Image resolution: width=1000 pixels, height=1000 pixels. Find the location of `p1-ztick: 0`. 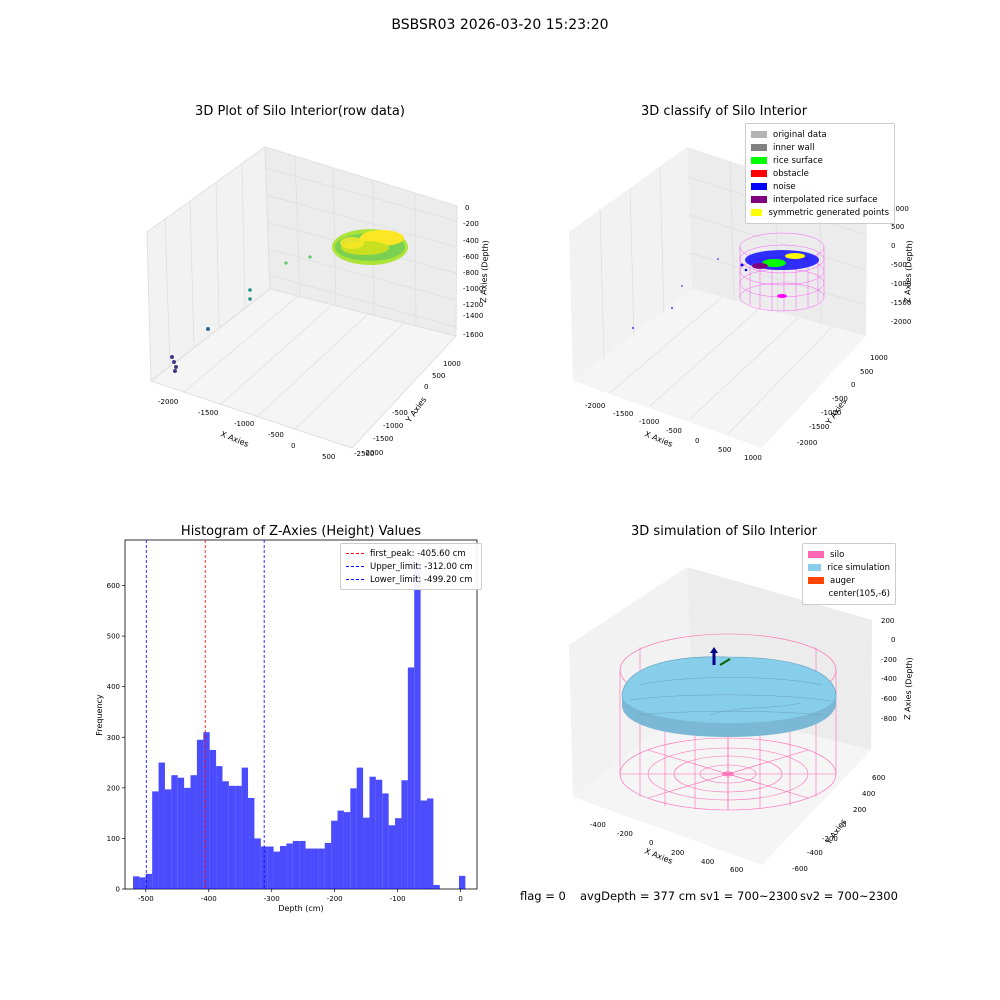

p1-ztick: 0 is located at coordinates (467, 208).